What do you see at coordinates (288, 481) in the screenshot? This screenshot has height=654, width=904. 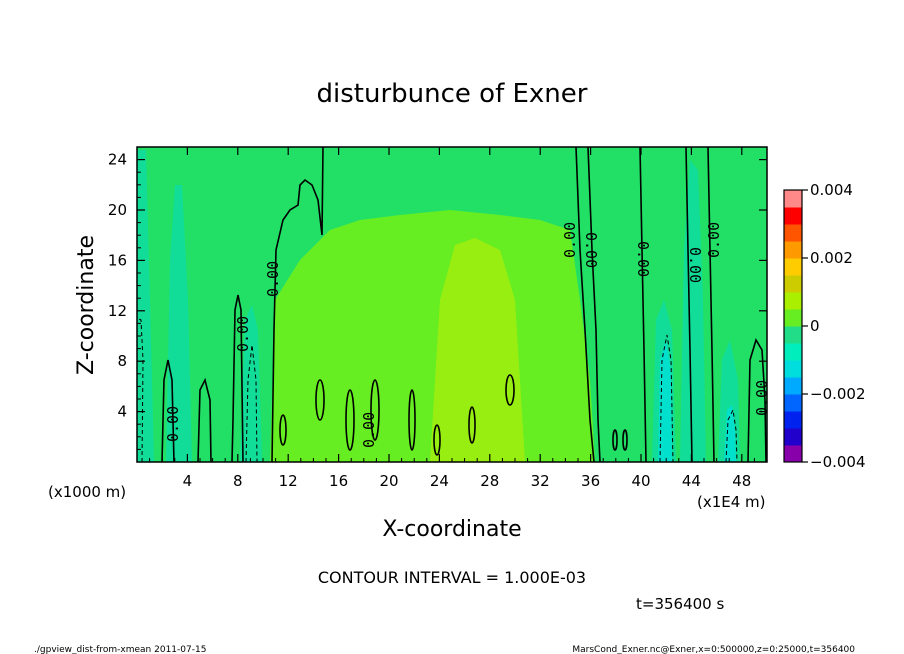 I see `x-tick-label: 12` at bounding box center [288, 481].